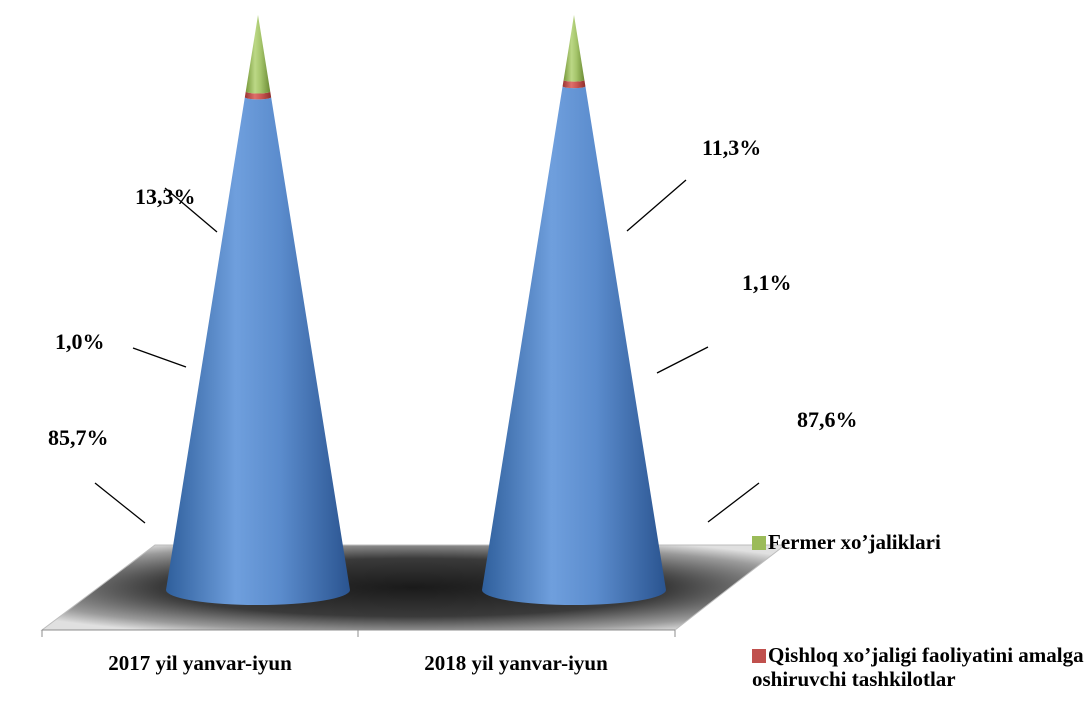 This screenshot has width=1089, height=724. I want to click on legend-item-fermer: Fermer xo’jaliklari, so click(846, 542).